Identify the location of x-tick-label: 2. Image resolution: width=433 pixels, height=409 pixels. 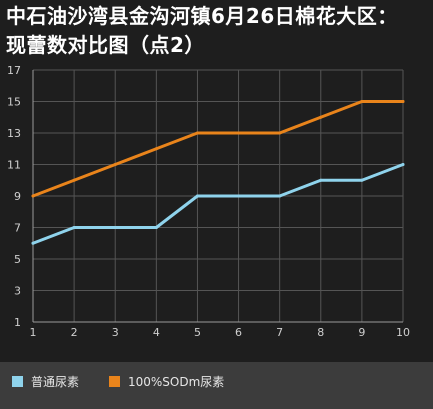
(74, 332).